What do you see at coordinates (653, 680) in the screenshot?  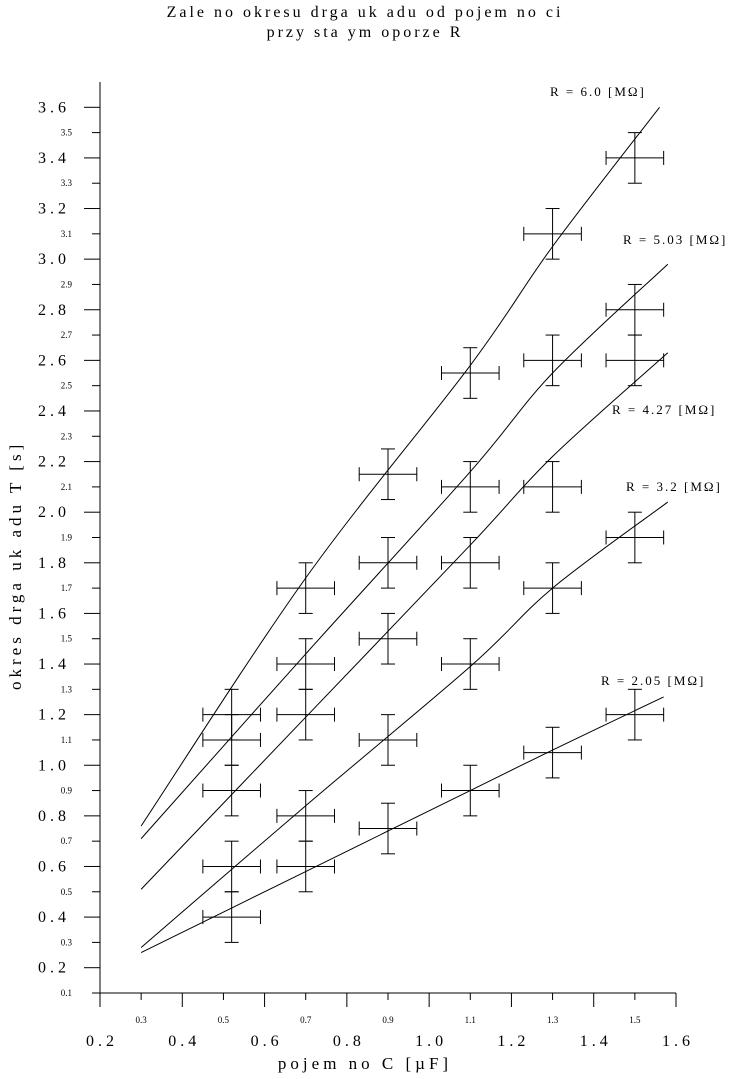 I see `series-label: R = 2.05 [MΩ]` at bounding box center [653, 680].